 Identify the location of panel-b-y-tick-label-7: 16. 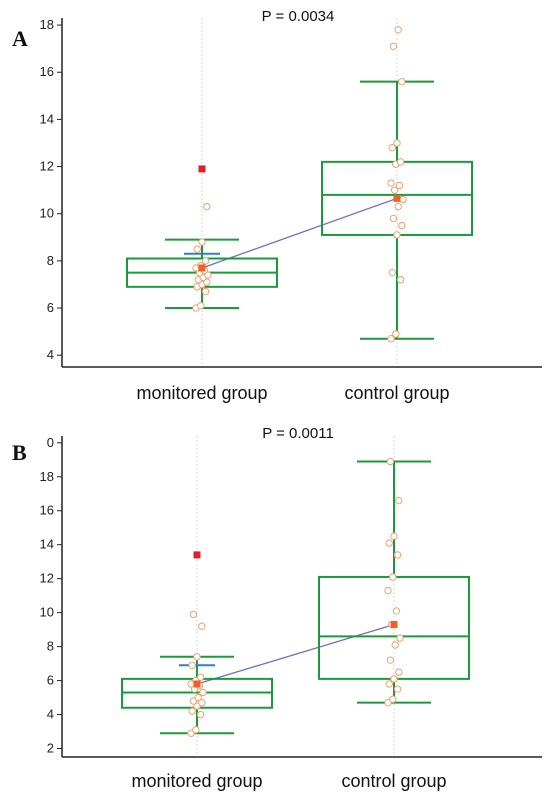
(47, 510).